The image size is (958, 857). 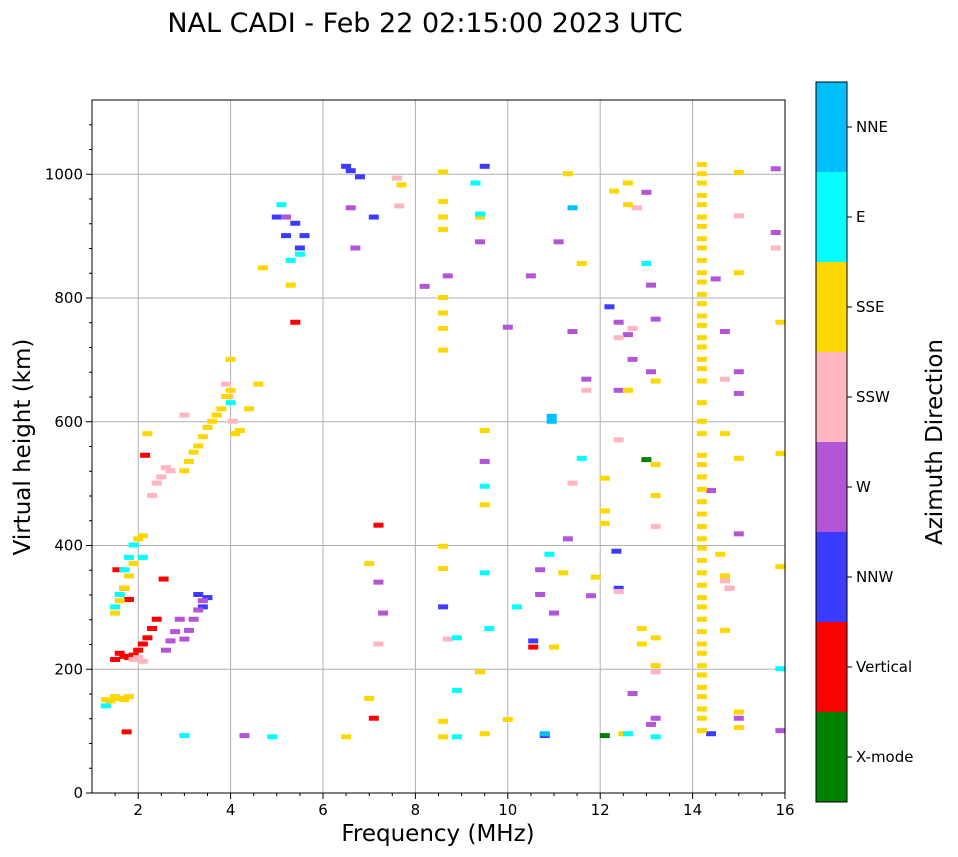 I want to click on x-tick-label: 2, so click(x=138, y=810).